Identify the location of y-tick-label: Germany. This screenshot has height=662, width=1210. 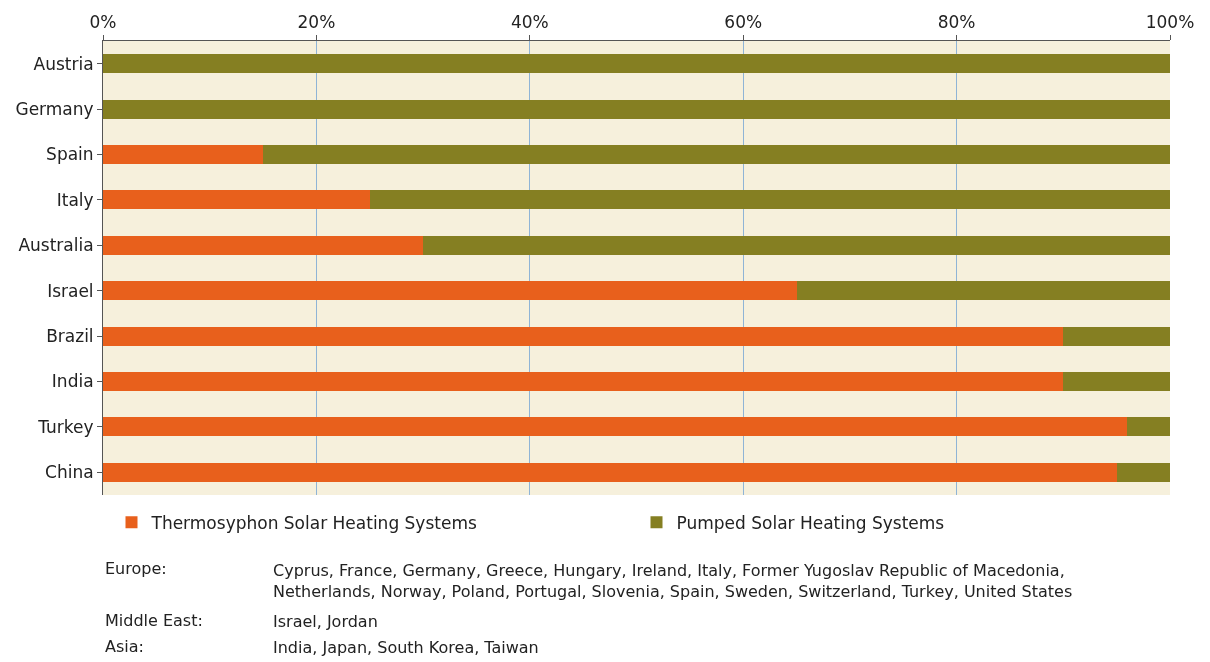
(54, 109).